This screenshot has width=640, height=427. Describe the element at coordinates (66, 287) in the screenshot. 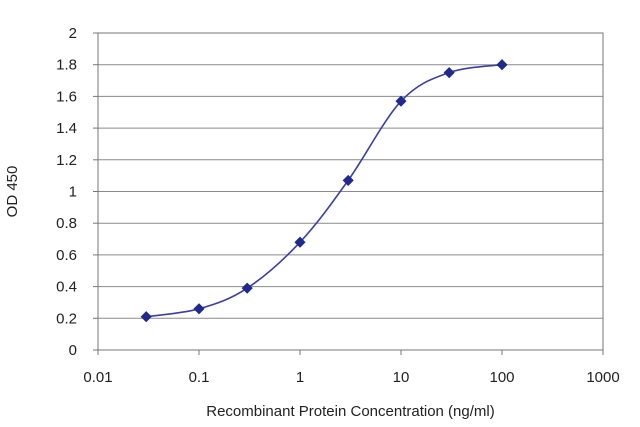

I see `y-tick-label: 0.4` at that location.